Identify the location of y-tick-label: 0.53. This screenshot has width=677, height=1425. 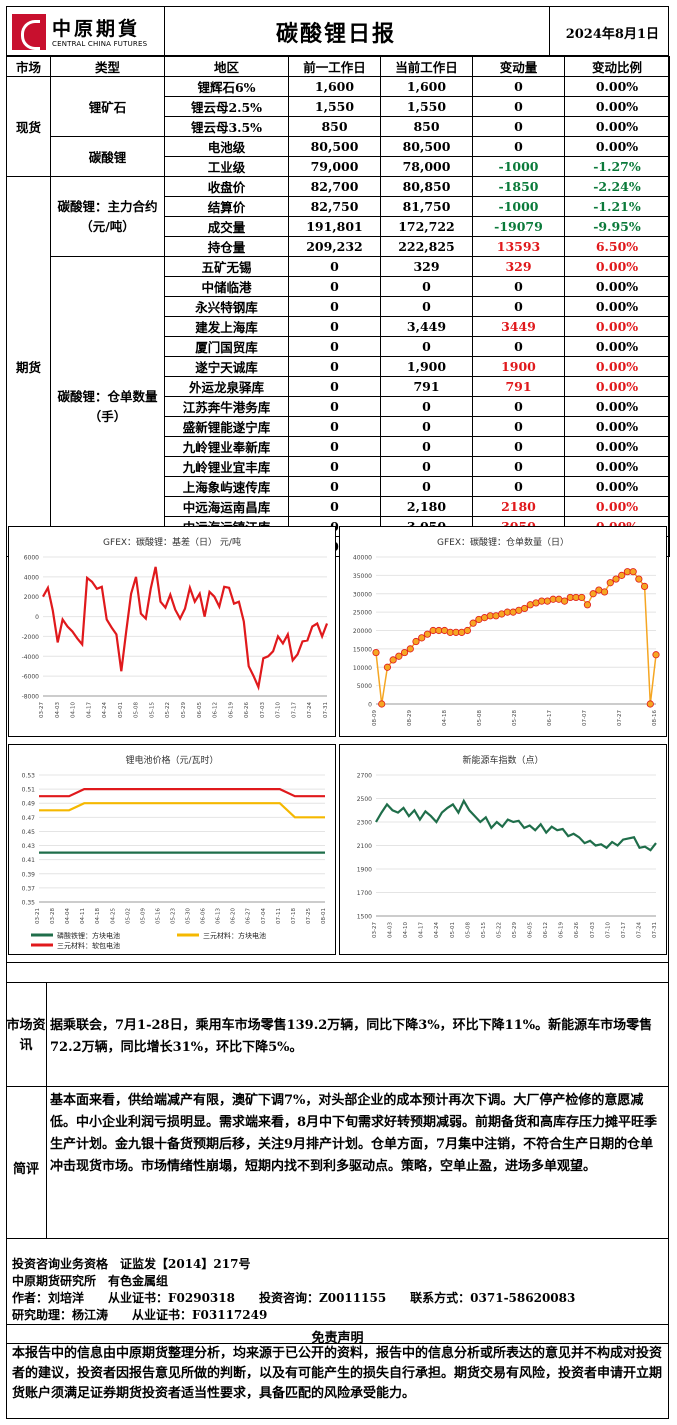
(29, 776).